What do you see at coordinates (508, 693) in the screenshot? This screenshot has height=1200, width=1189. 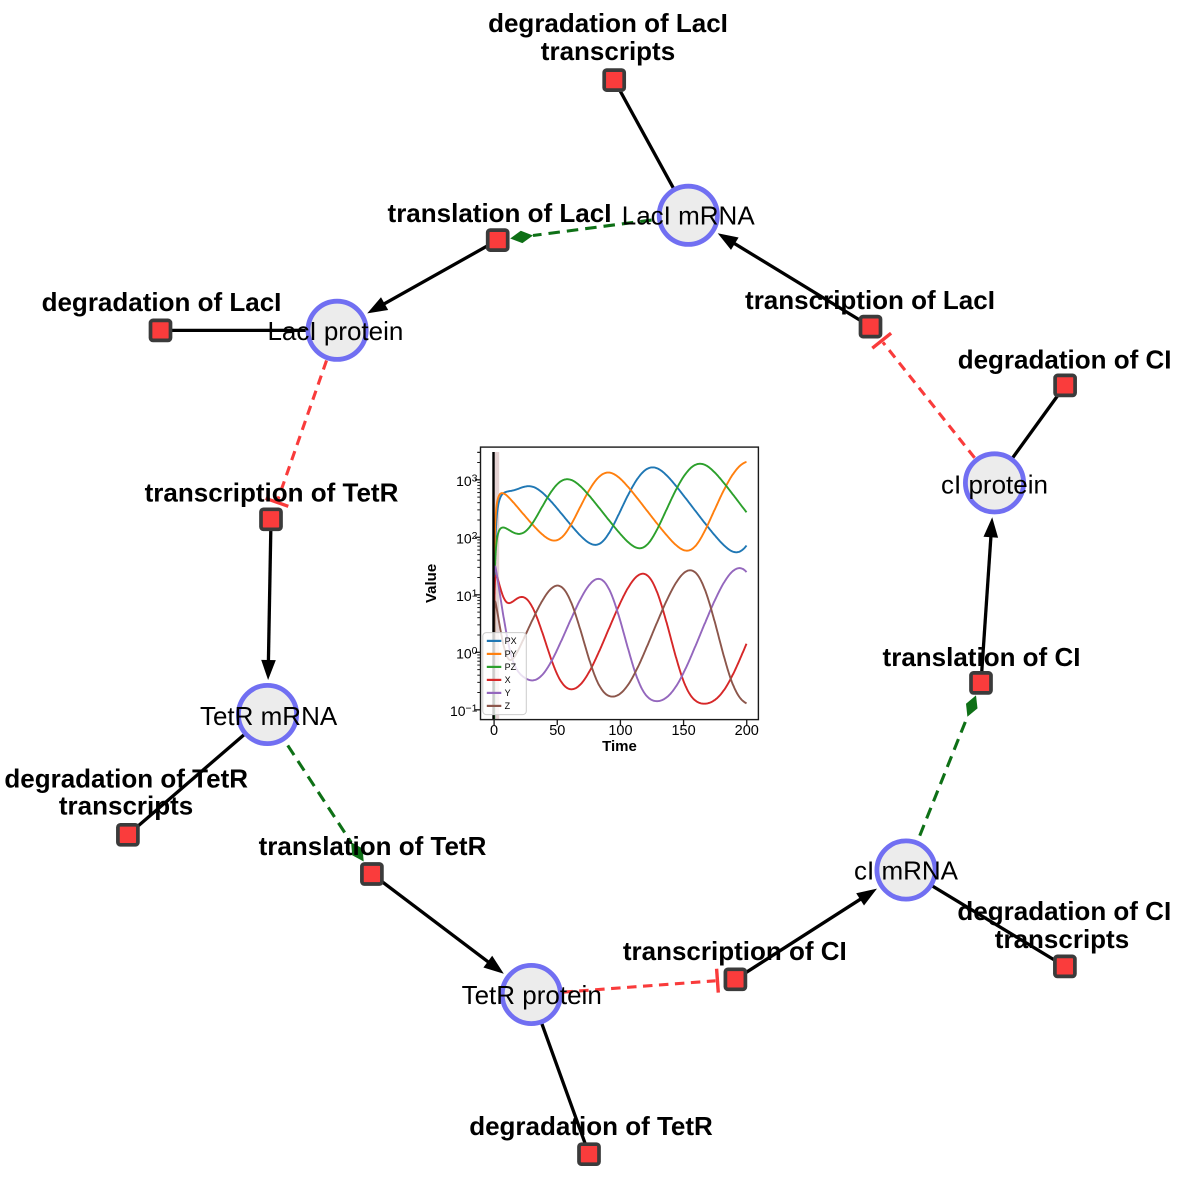 I see `svg-text: Y` at bounding box center [508, 693].